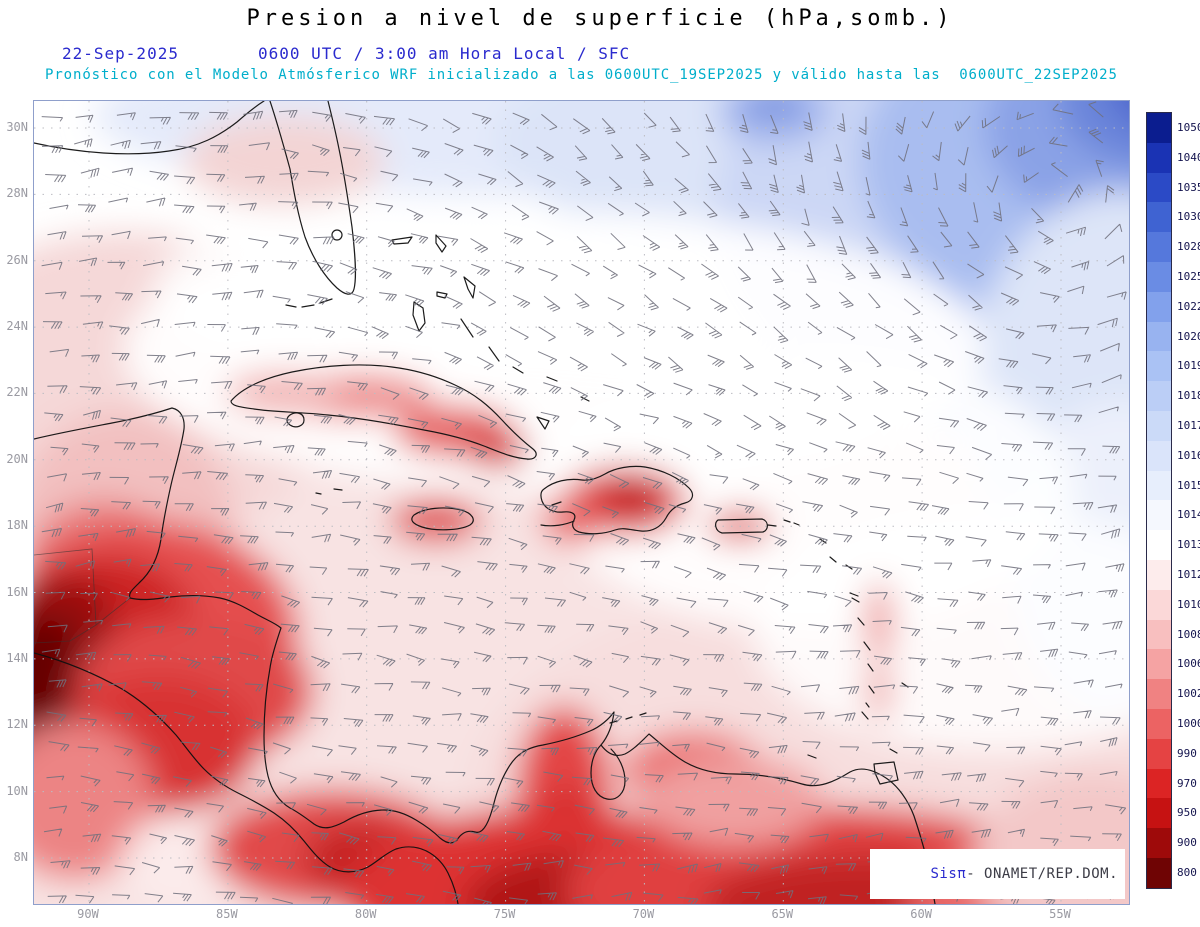 This screenshot has height=927, width=1200. What do you see at coordinates (1188, 217) in the screenshot?
I see `colorbar-label: 1030` at bounding box center [1188, 217].